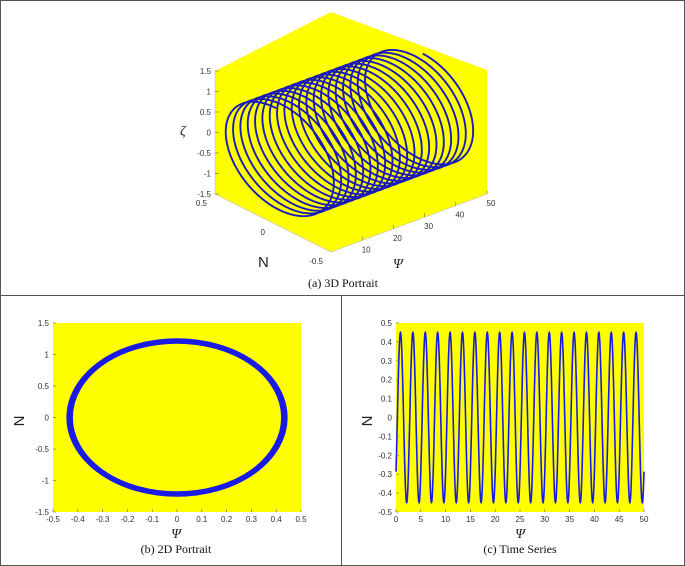 The image size is (685, 566). What do you see at coordinates (202, 519) in the screenshot?
I see `x-tick-label: 0.1` at bounding box center [202, 519].